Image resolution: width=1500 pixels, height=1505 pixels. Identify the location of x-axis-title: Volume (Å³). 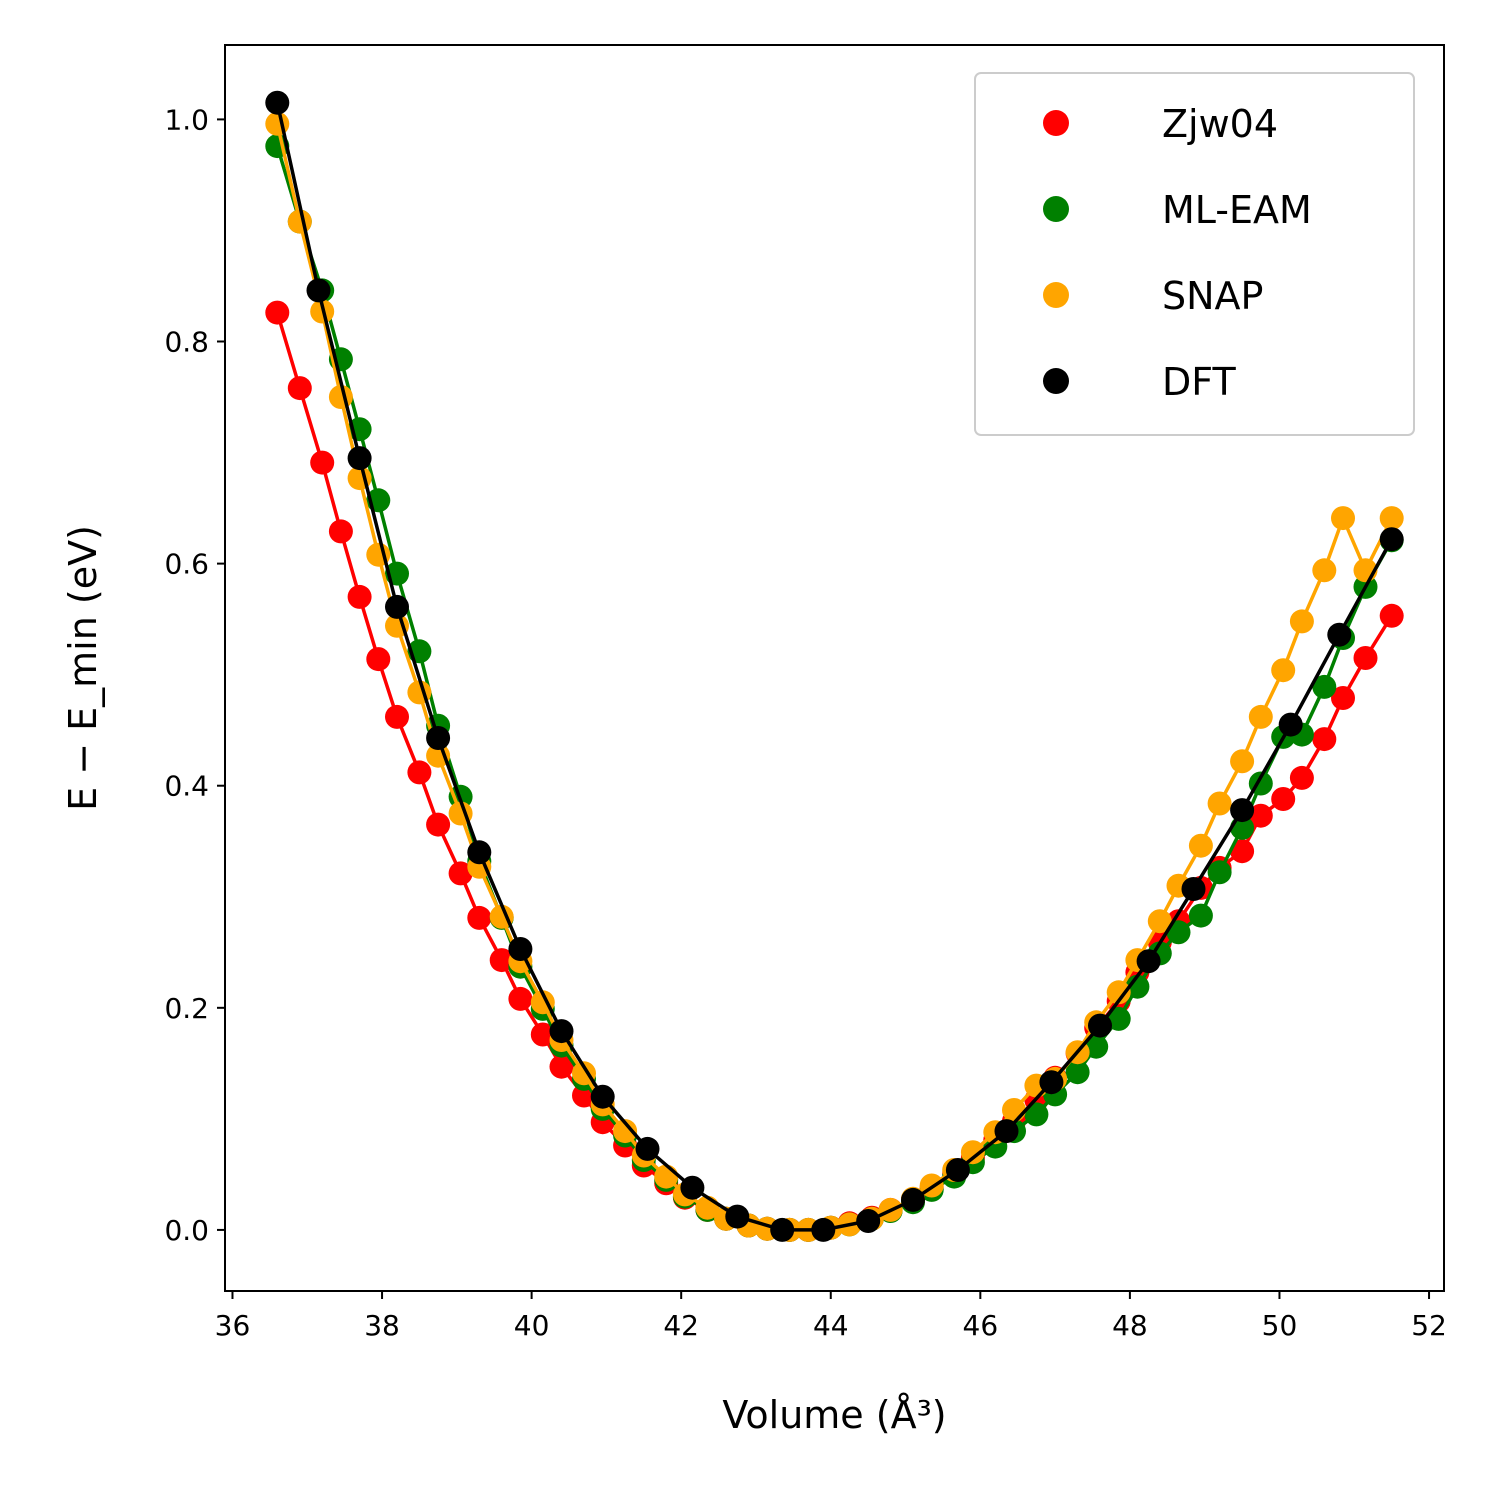
(834, 1415).